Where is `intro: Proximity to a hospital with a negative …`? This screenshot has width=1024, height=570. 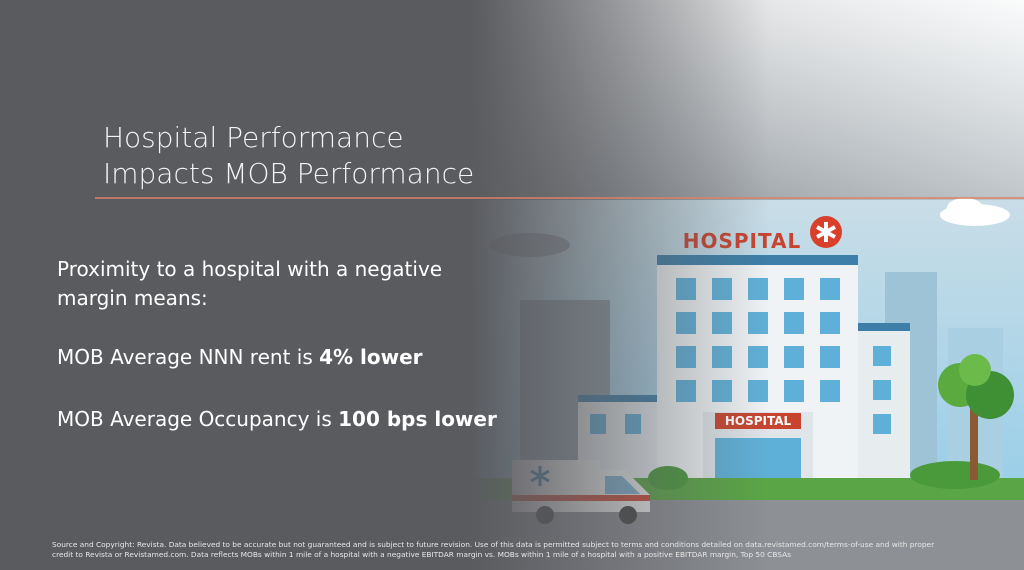 intro: Proximity to a hospital with a negative … is located at coordinates (250, 283).